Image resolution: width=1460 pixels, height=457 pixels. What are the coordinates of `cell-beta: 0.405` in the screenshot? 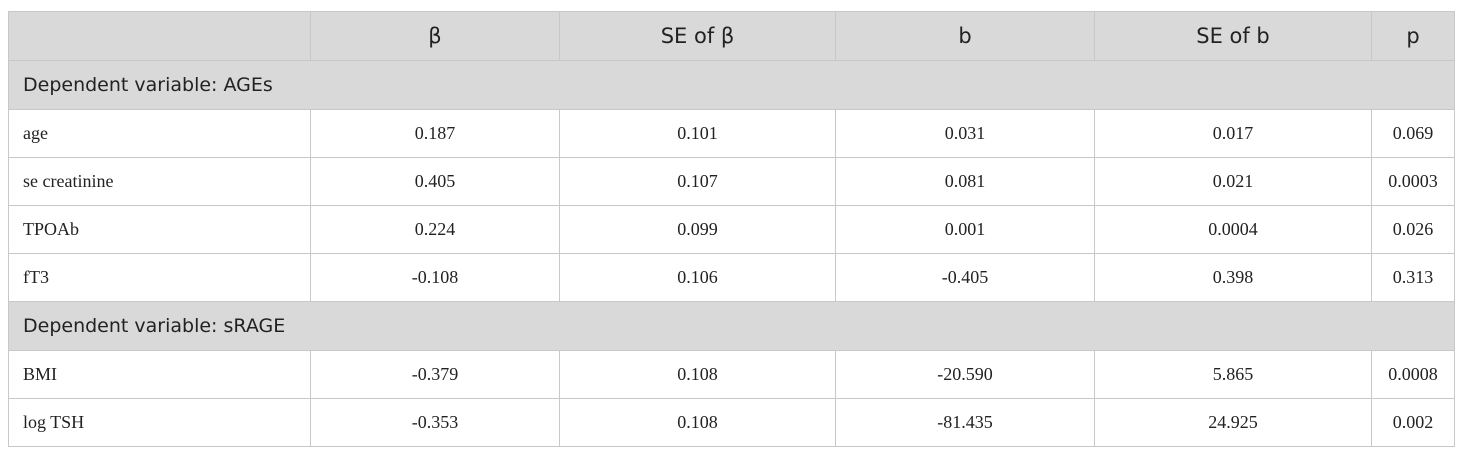 It's located at (435, 181).